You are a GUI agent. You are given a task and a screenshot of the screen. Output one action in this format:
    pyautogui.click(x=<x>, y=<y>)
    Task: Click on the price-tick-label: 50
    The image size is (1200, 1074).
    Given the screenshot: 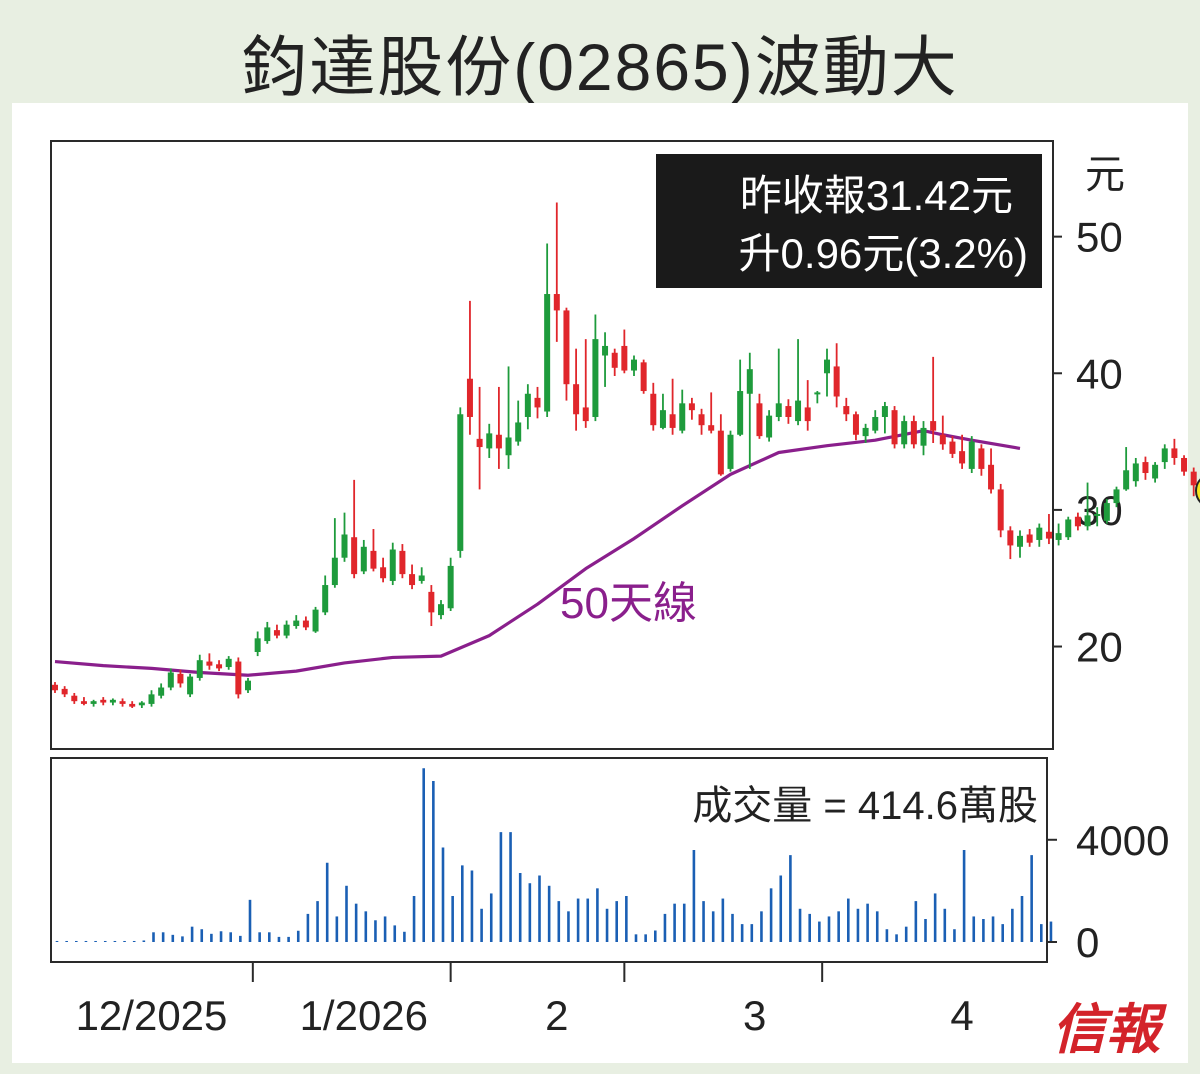 What is the action you would take?
    pyautogui.click(x=1099, y=237)
    